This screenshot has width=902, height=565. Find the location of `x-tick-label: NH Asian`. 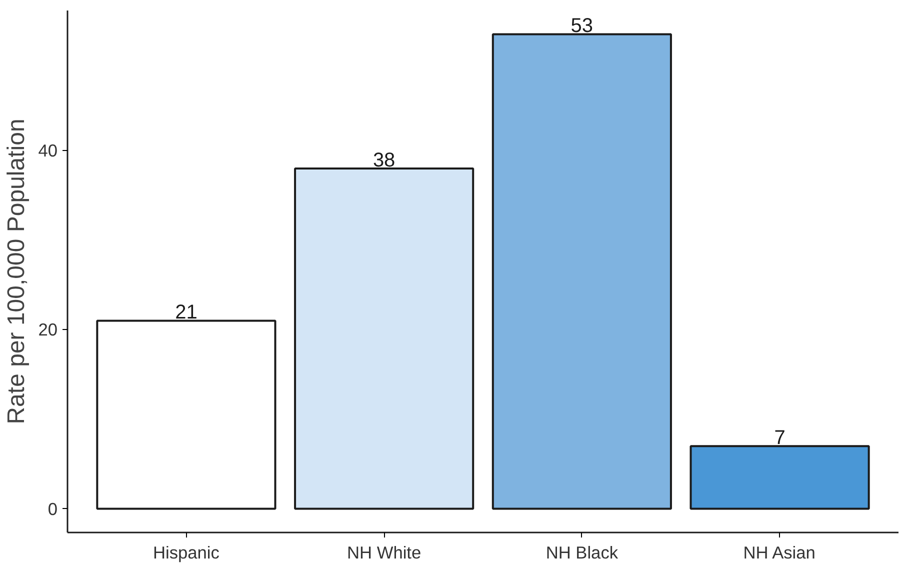

x-tick-label: NH Asian is located at coordinates (779, 552).